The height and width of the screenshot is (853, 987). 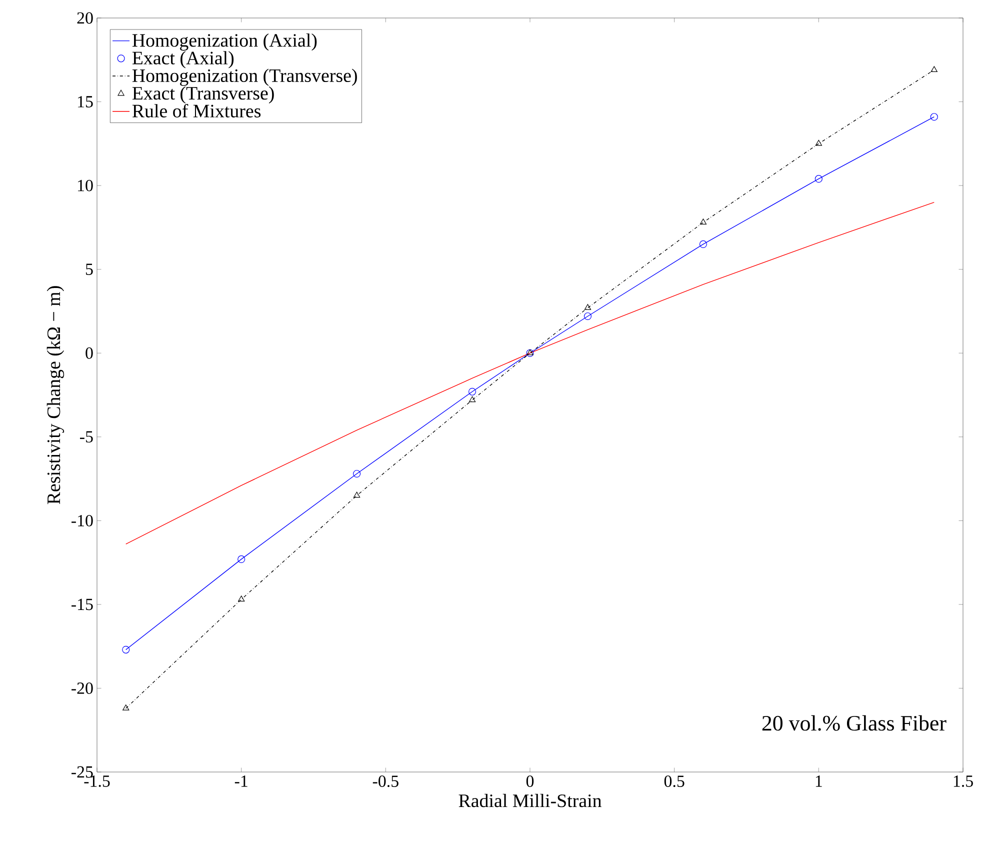 What do you see at coordinates (85, 18) in the screenshot?
I see `y-tick-label: 20` at bounding box center [85, 18].